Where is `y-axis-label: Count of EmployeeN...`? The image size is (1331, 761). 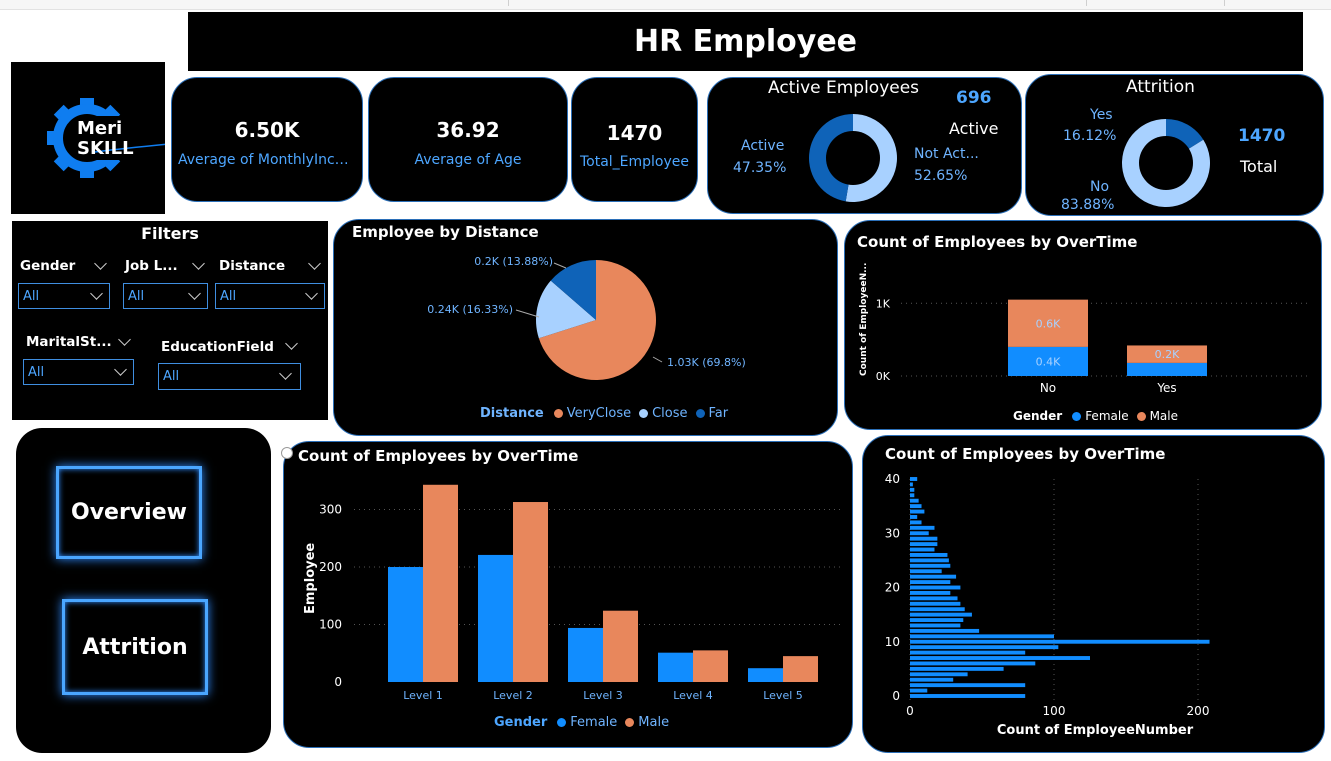 y-axis-label: Count of EmployeeN... is located at coordinates (864, 319).